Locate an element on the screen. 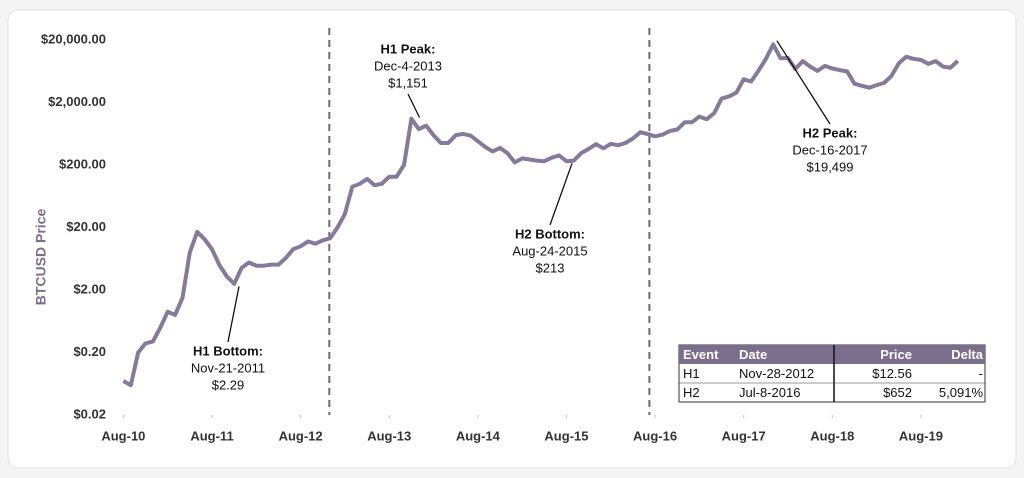 Image resolution: width=1024 pixels, height=478 pixels. table-cell: 5,091% is located at coordinates (961, 392).